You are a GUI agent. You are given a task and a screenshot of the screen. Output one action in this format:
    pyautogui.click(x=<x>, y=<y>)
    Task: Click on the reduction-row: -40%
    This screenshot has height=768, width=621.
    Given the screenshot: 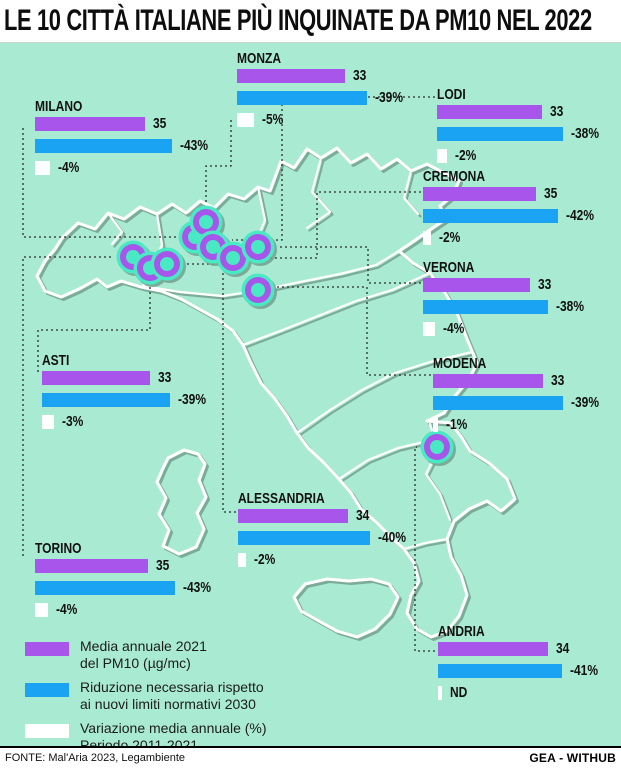 What is the action you would take?
    pyautogui.click(x=325, y=537)
    